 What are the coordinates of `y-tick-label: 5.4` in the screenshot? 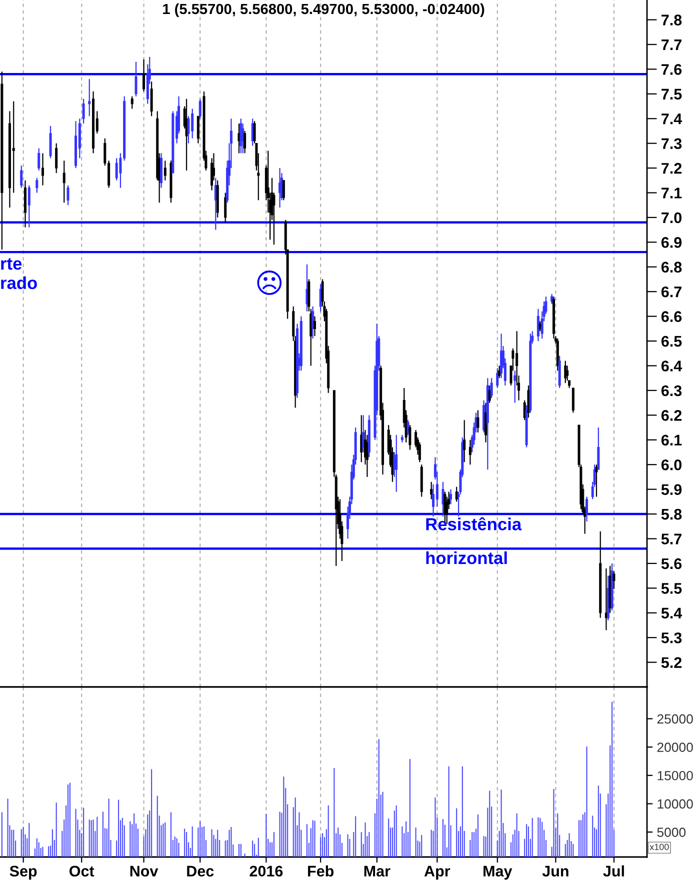 It's located at (671, 613).